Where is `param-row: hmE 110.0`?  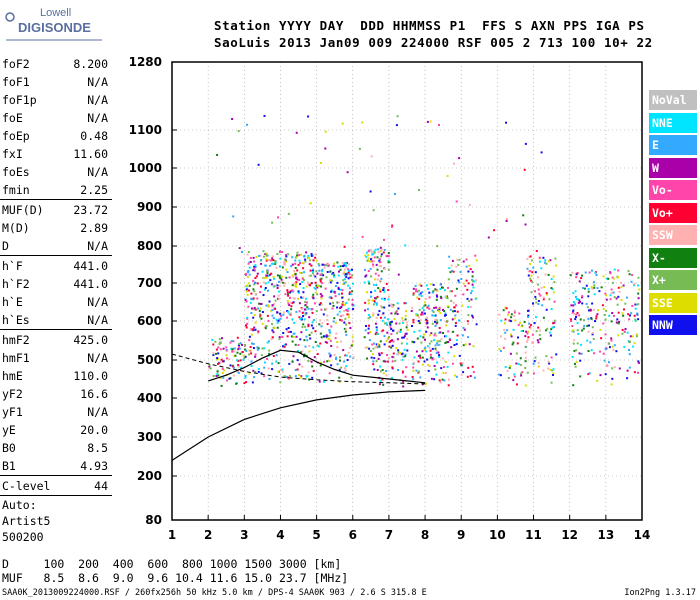
param-row: hmE 110.0 is located at coordinates (56, 376).